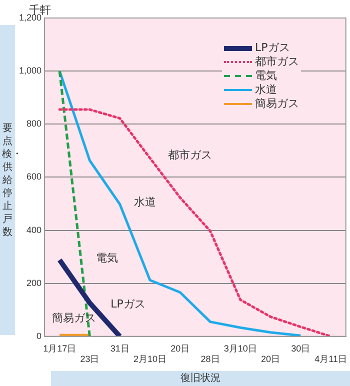  I want to click on legend-label: 水道, so click(266, 90).